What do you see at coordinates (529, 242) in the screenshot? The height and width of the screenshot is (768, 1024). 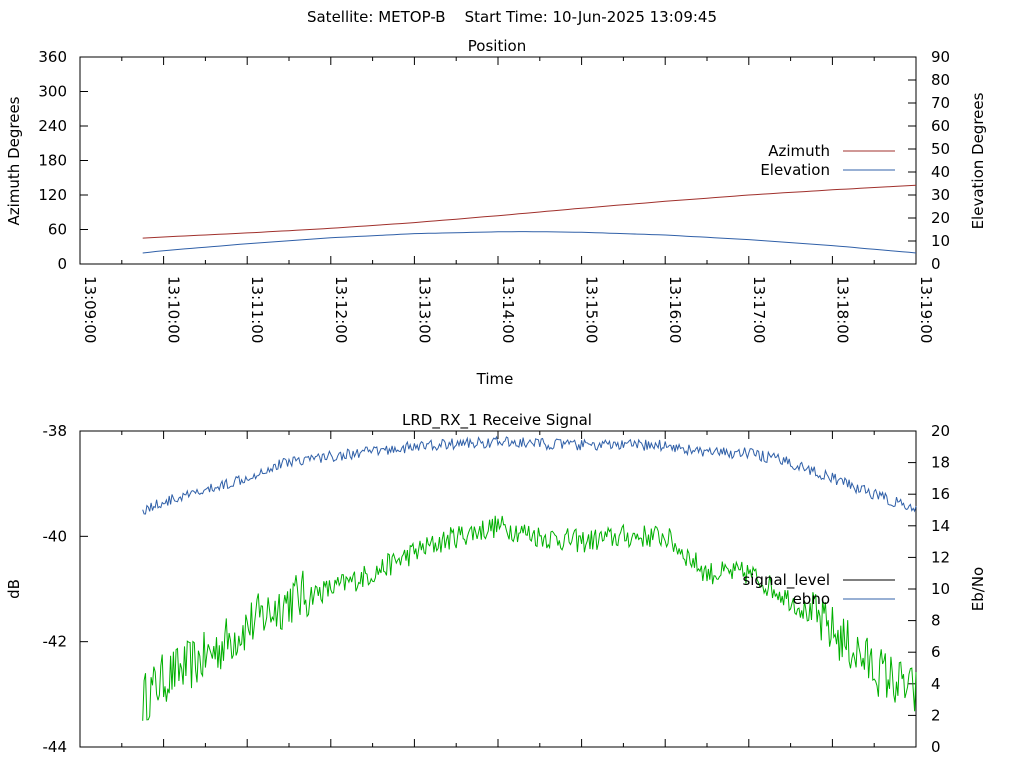 I see `series-line-elevation` at bounding box center [529, 242].